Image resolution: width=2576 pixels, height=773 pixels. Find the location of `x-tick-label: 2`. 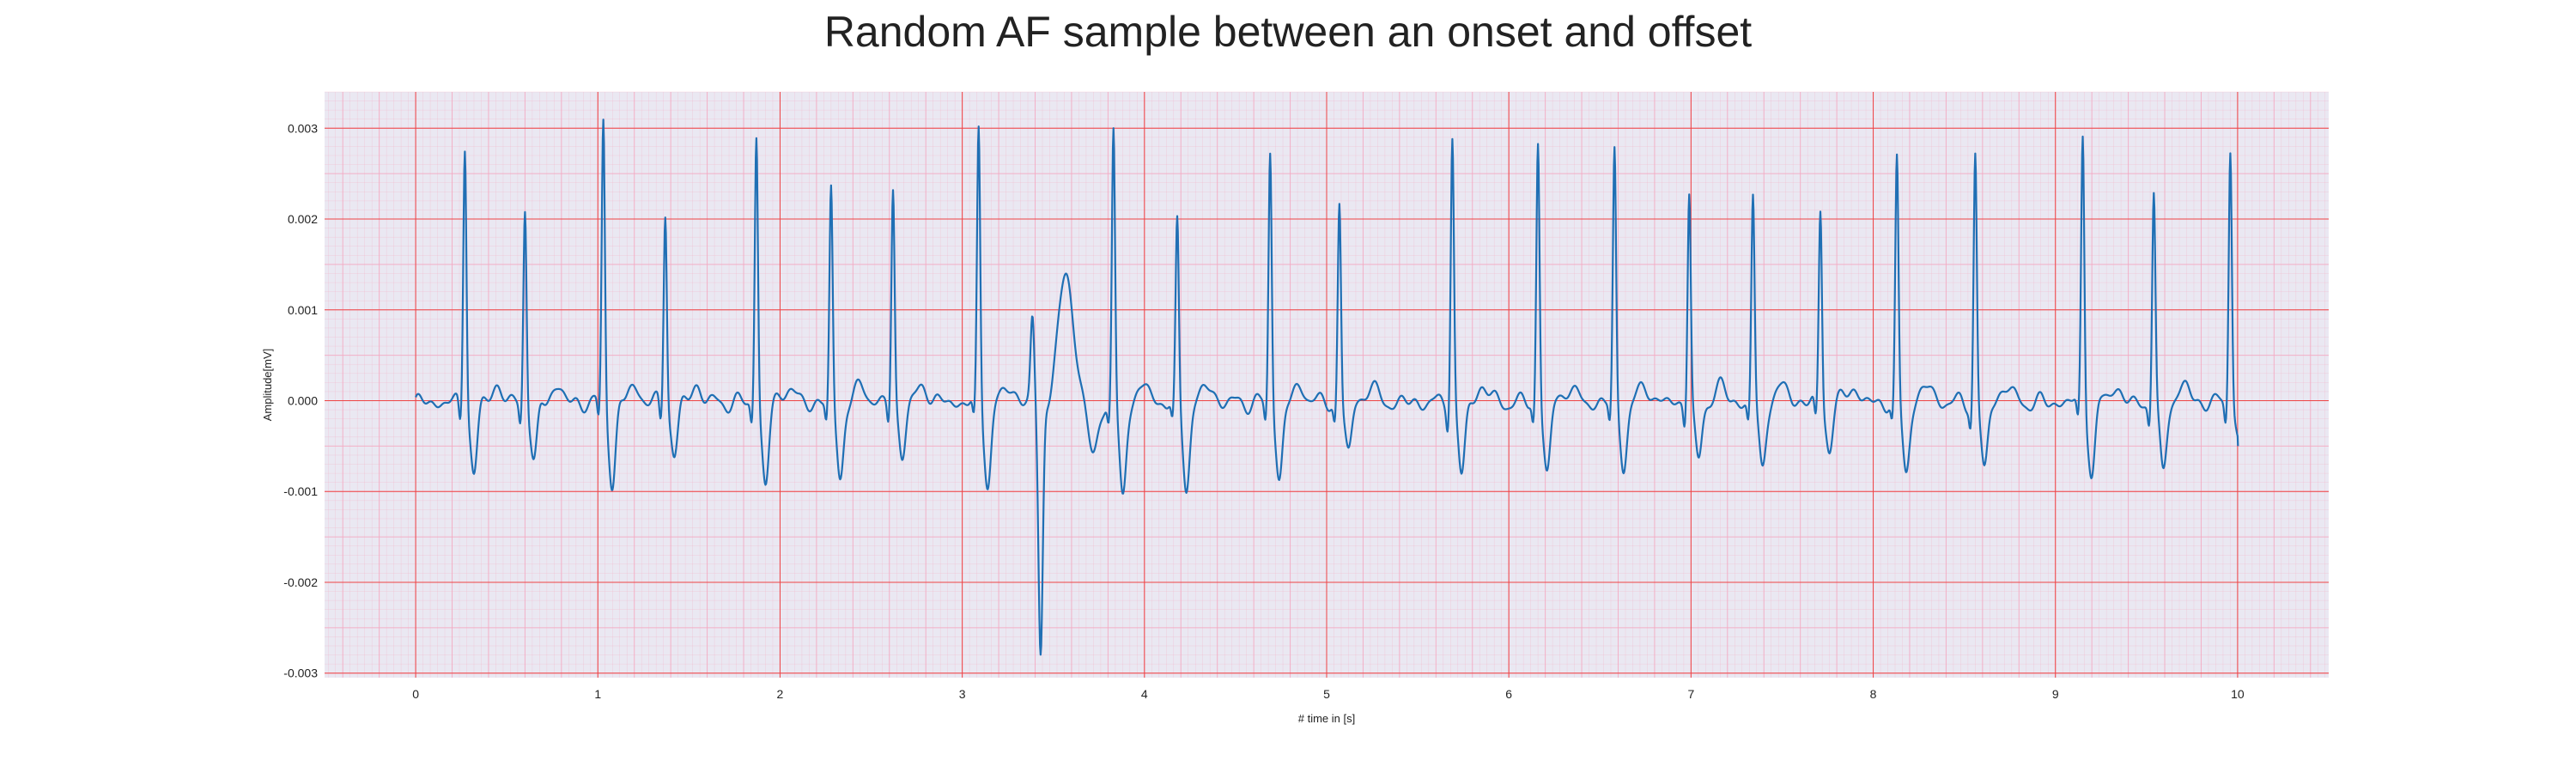

x-tick-label: 2 is located at coordinates (781, 694).